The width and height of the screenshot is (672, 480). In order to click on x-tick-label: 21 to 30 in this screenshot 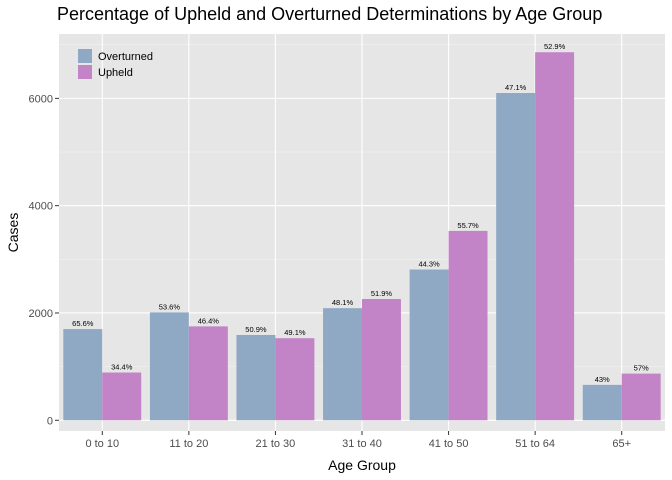, I will do `click(276, 444)`.